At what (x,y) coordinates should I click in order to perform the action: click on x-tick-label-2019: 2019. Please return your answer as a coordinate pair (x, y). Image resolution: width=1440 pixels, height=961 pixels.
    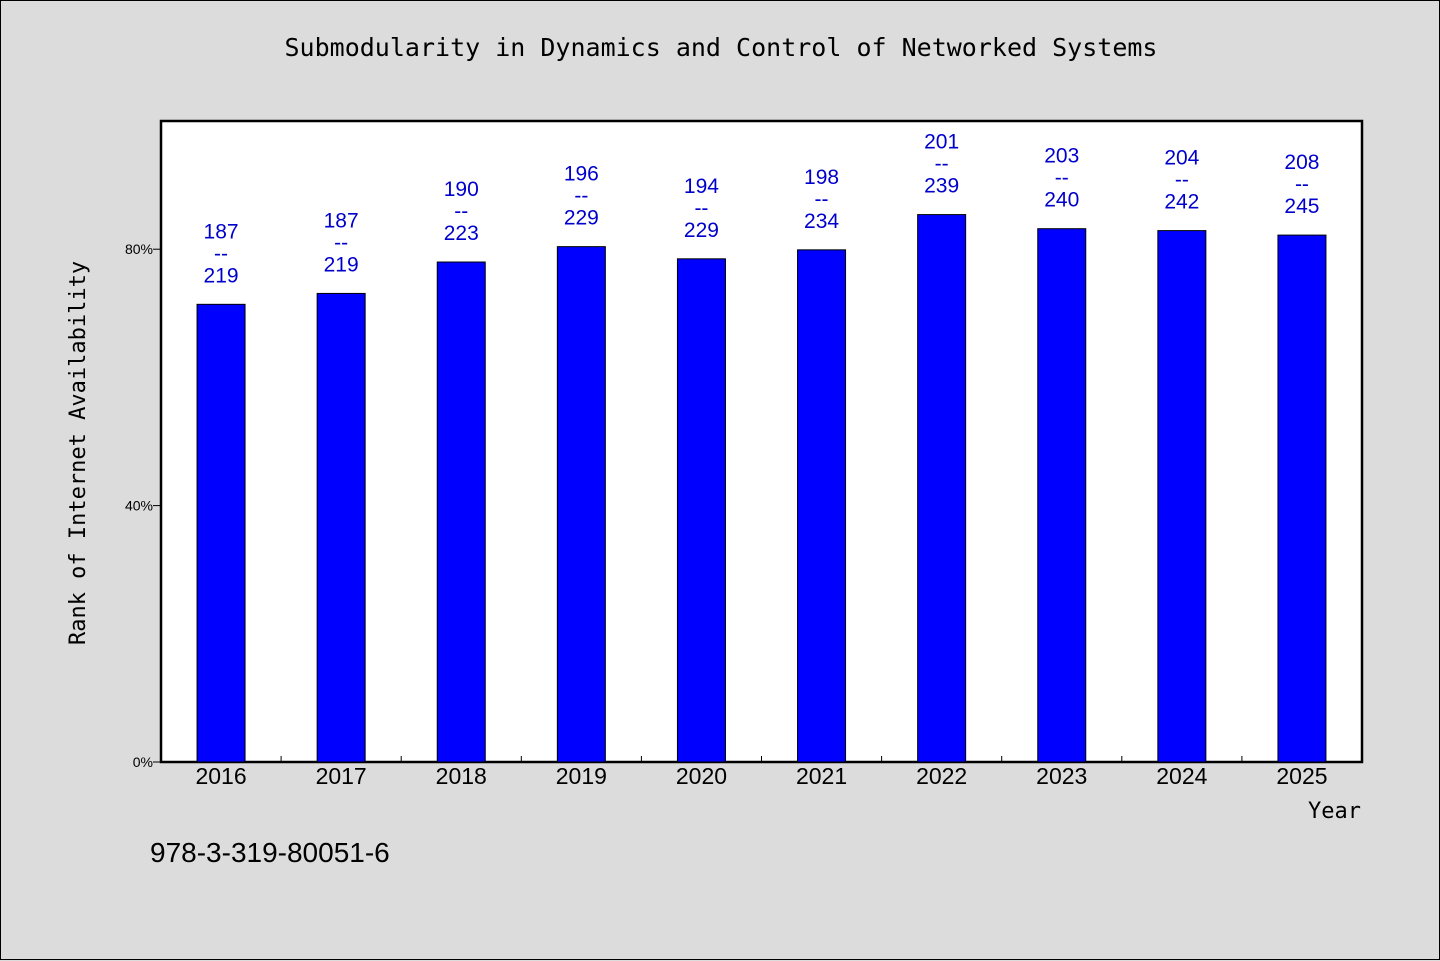
    Looking at the image, I should click on (581, 776).